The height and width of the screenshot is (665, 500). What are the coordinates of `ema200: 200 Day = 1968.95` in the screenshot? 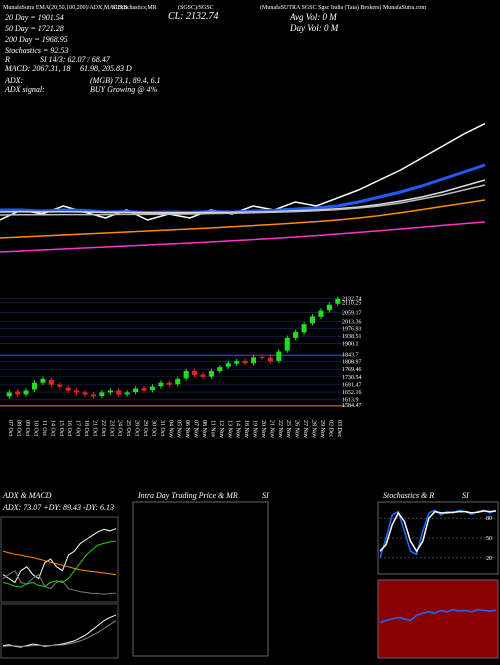 It's located at (36, 39).